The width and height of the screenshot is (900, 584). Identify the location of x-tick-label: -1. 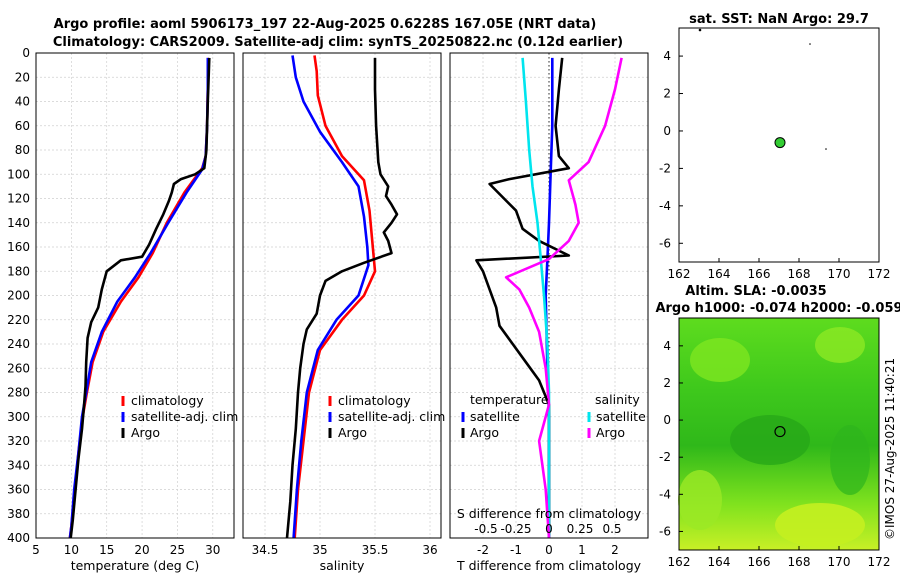
(516, 550).